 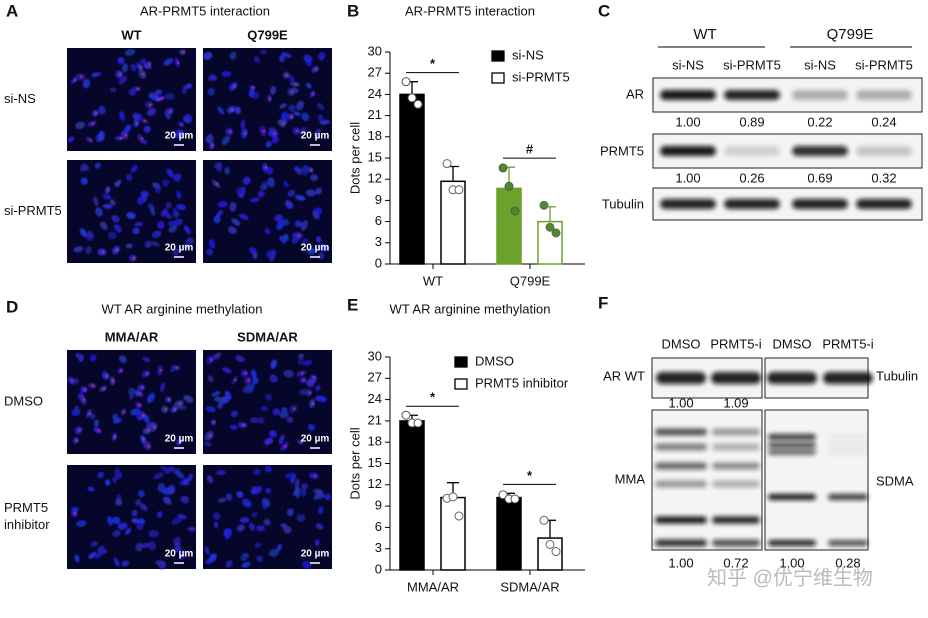 I want to click on data-point, so click(x=503, y=168).